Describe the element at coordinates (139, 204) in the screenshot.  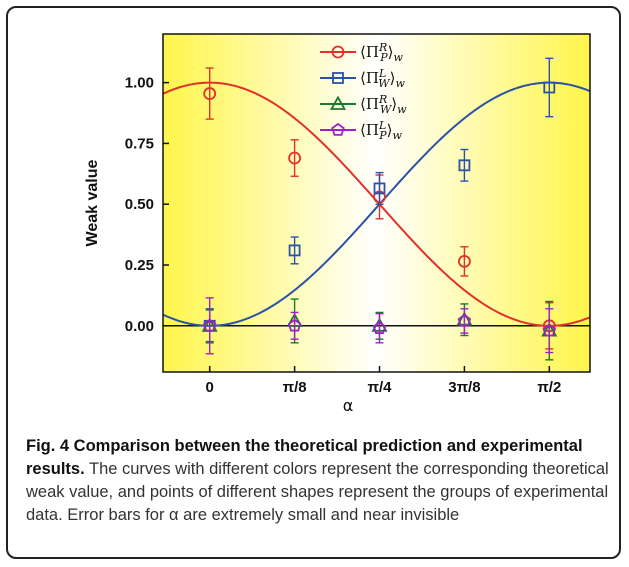
I see `y-tick-label: 0.50` at that location.